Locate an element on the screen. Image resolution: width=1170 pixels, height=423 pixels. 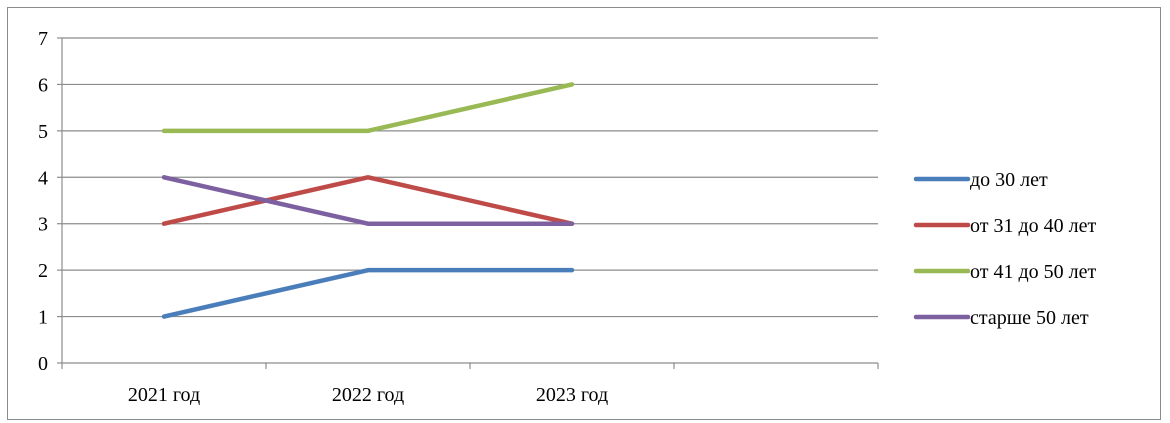
x-tick-label: 2021 год is located at coordinates (164, 395).